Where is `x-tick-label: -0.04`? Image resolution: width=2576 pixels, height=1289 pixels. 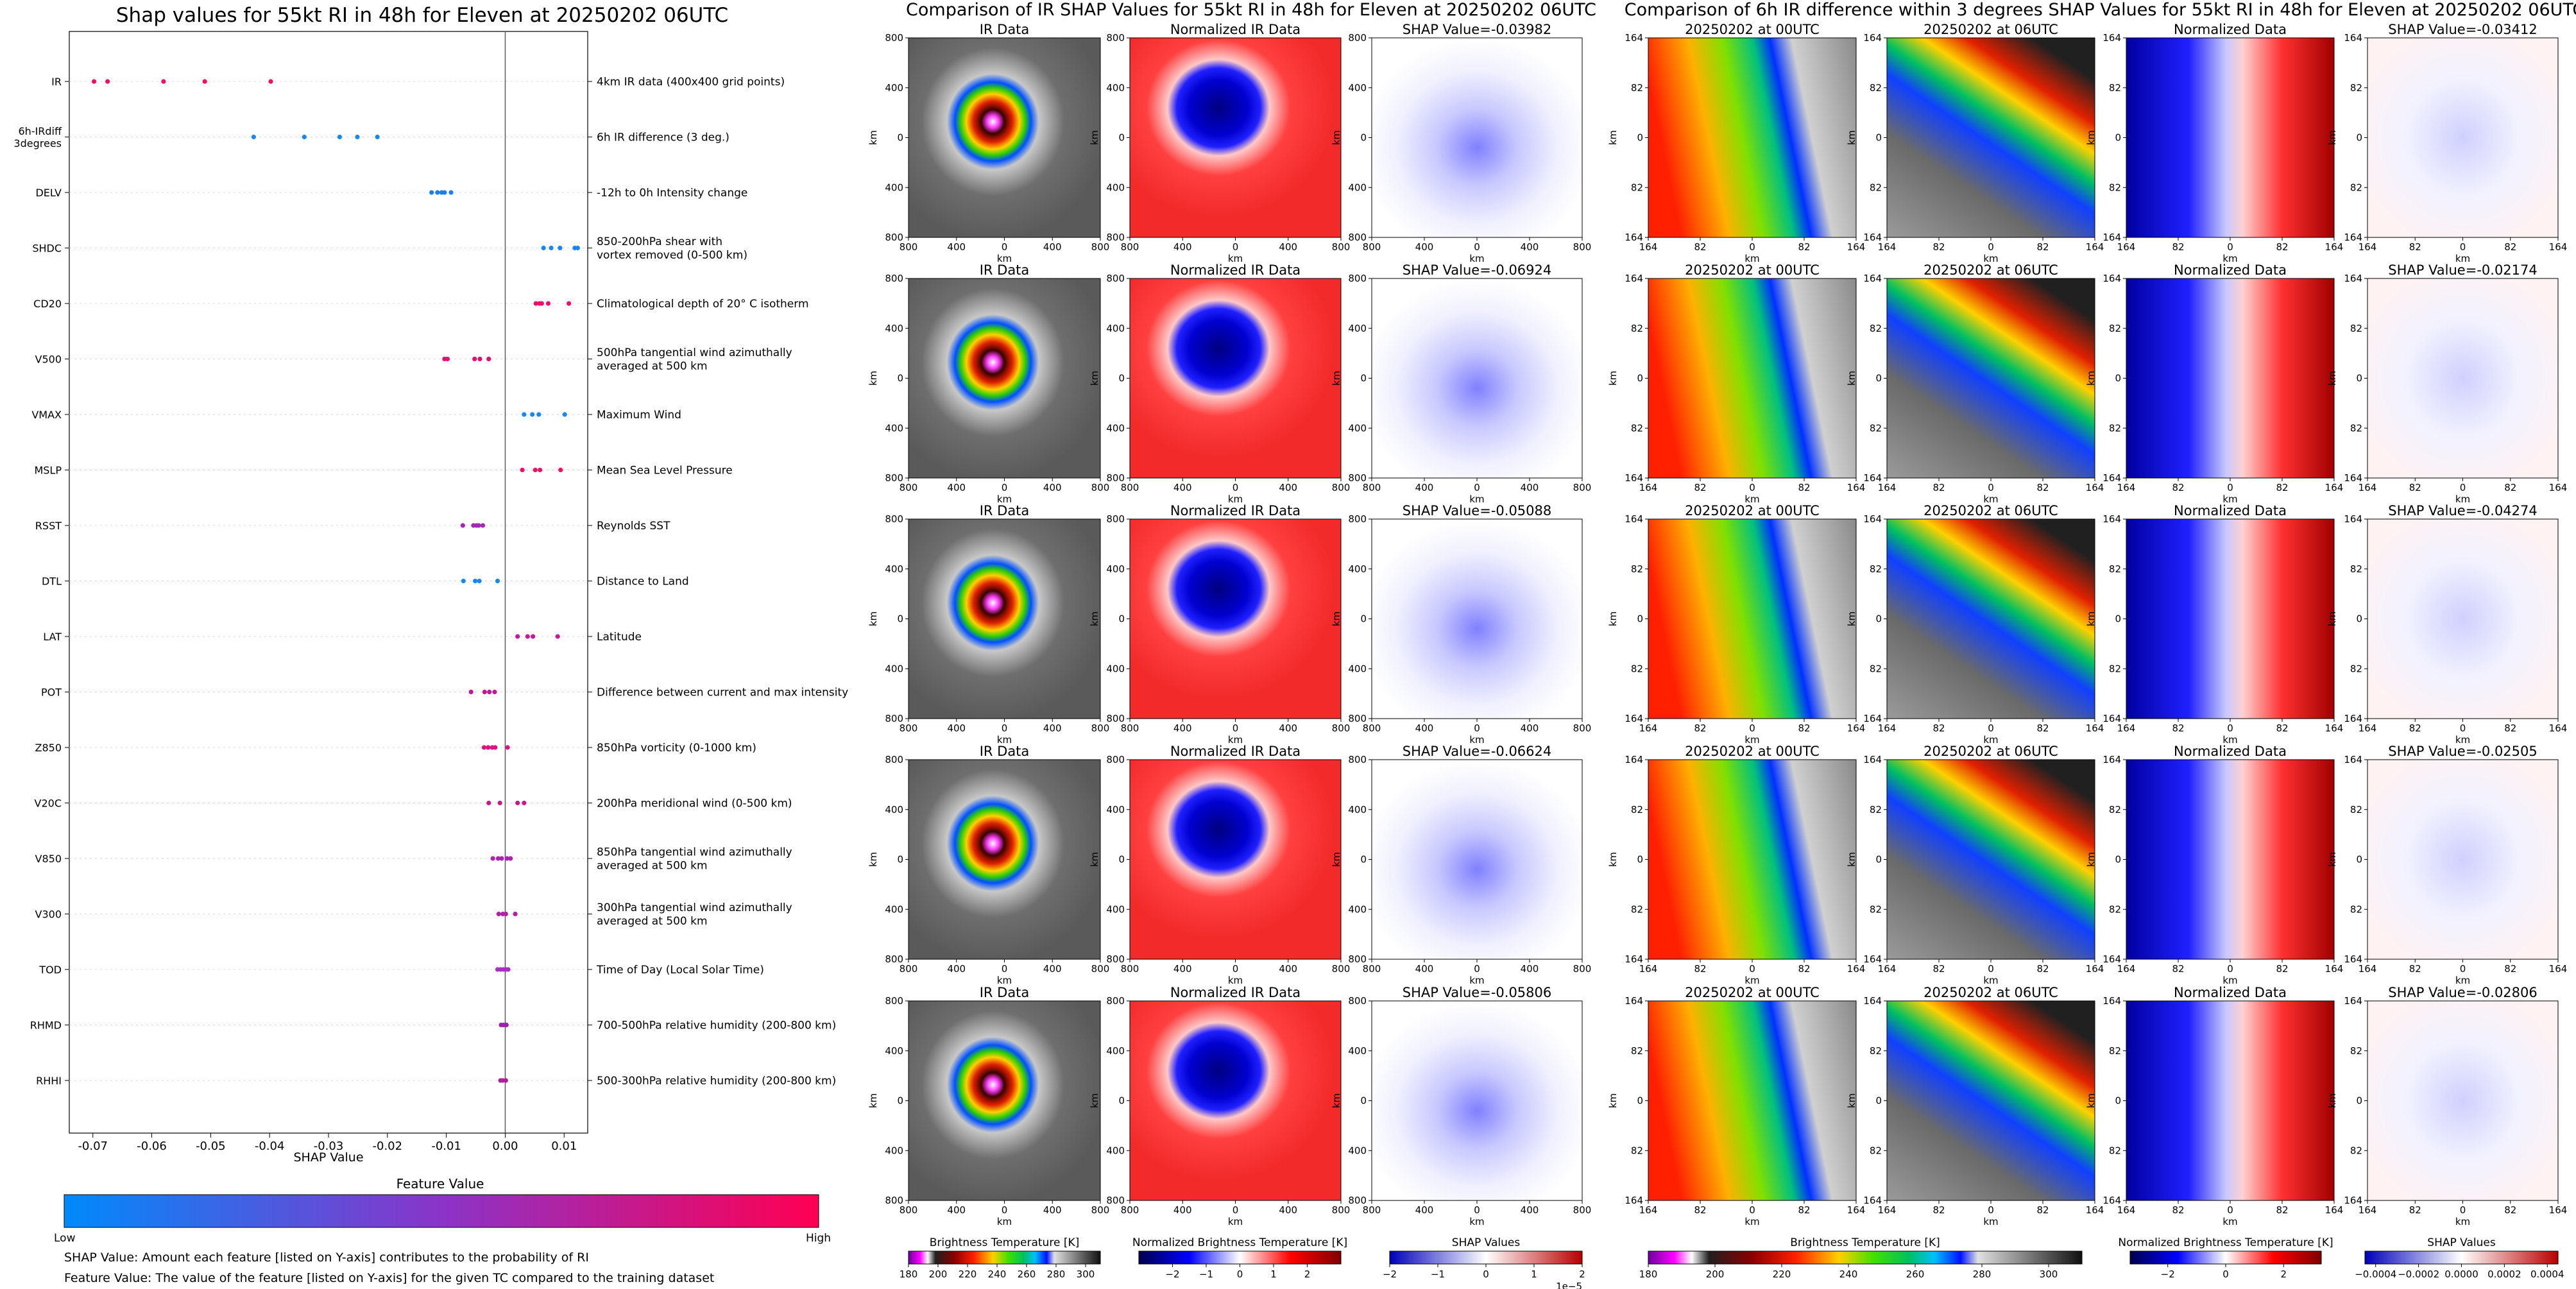
x-tick-label: -0.04 is located at coordinates (270, 1146).